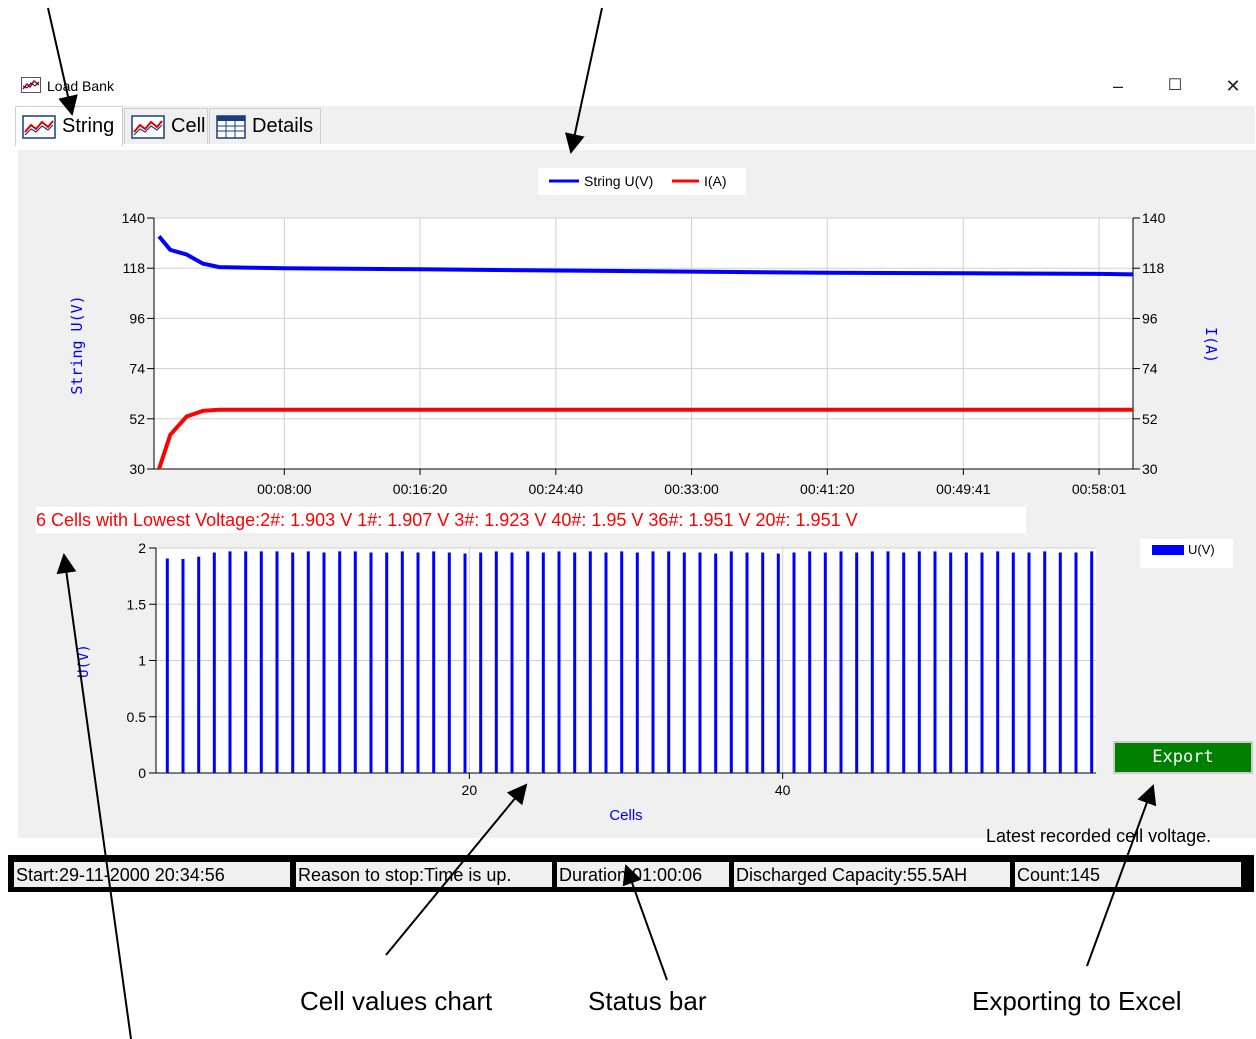 This screenshot has height=1039, width=1256. What do you see at coordinates (1233, 86) in the screenshot?
I see `close-button: ✕` at bounding box center [1233, 86].